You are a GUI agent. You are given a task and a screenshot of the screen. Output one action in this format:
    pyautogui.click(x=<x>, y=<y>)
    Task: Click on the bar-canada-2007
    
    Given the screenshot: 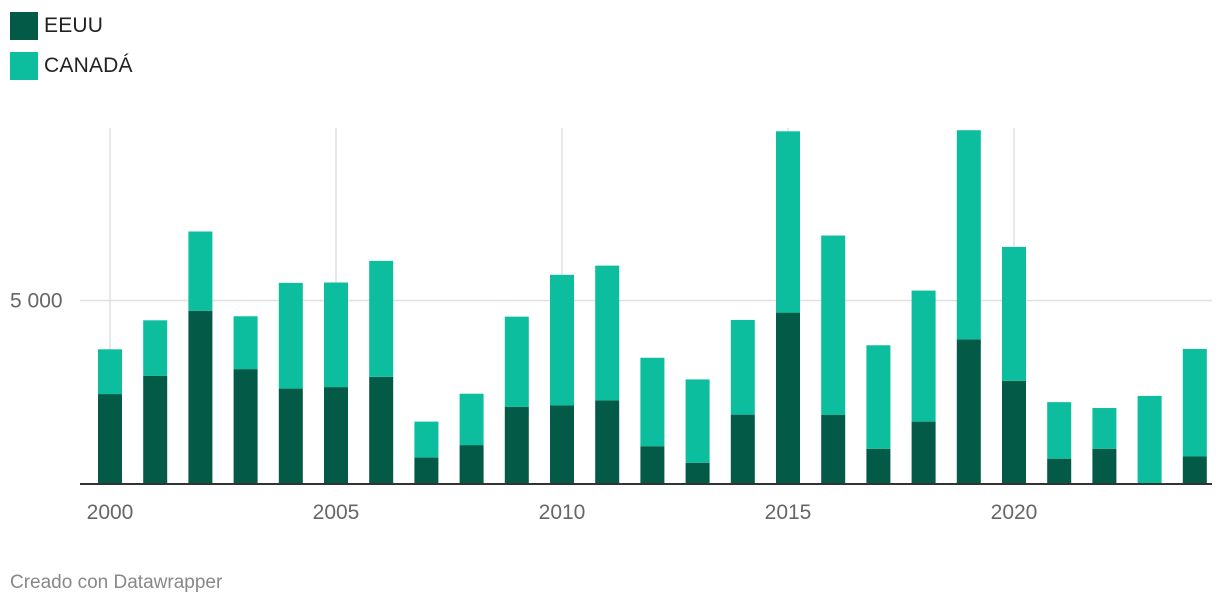 What is the action you would take?
    pyautogui.click(x=426, y=439)
    